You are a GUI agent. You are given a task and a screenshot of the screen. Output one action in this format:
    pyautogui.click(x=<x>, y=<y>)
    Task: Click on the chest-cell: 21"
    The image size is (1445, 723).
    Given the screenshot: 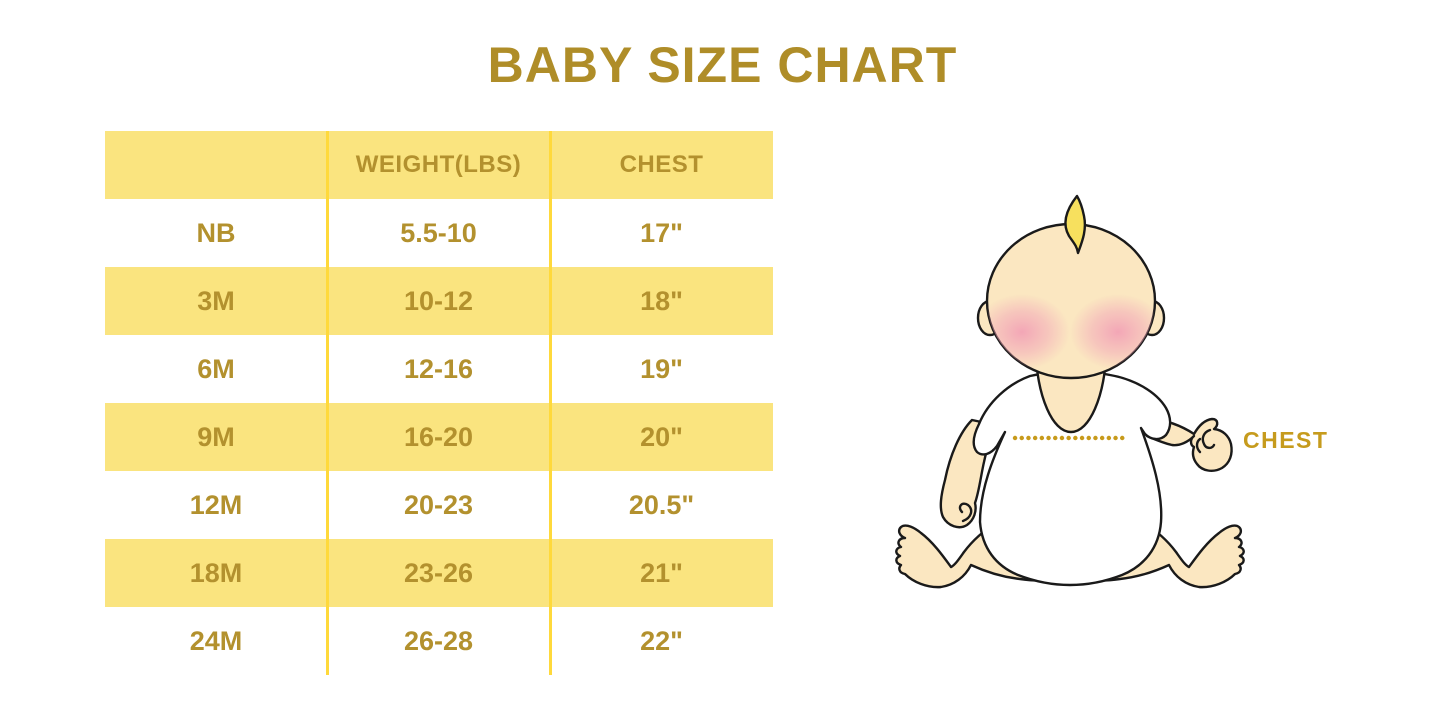 What is the action you would take?
    pyautogui.click(x=661, y=572)
    